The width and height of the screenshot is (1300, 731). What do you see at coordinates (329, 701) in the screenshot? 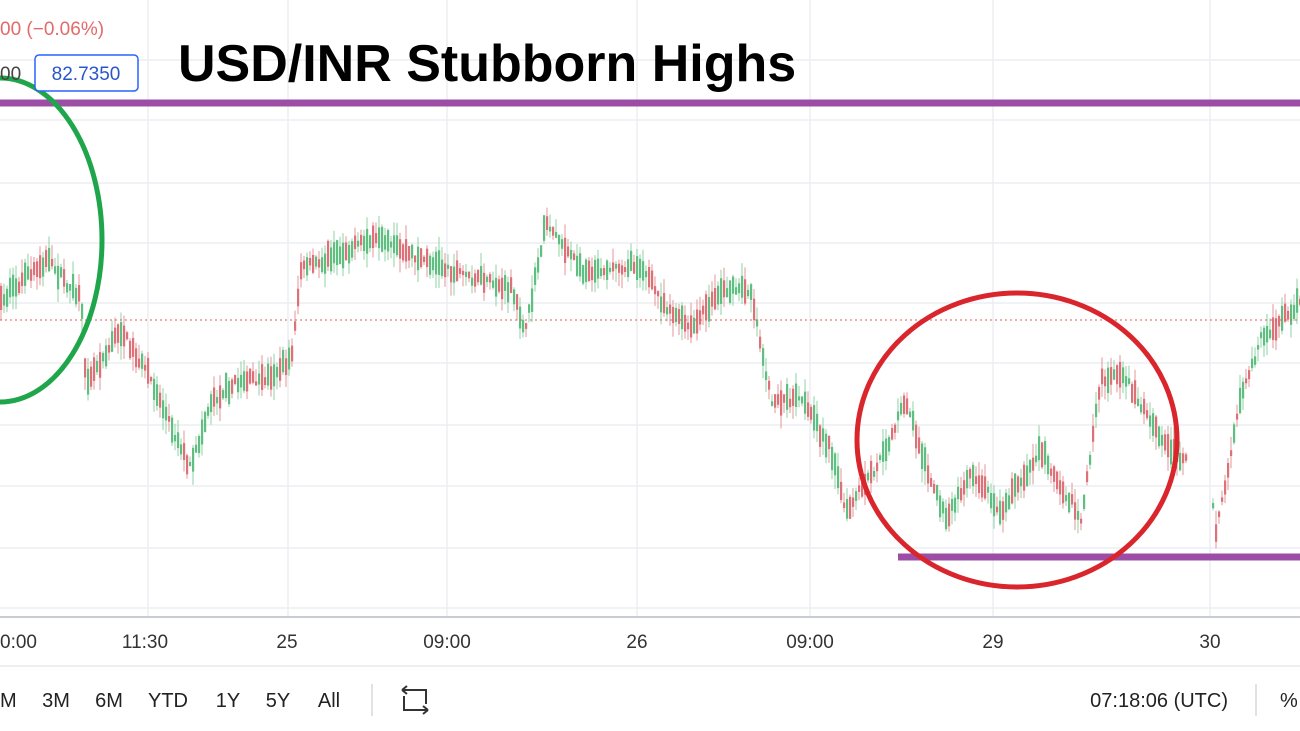
I see `range-button: All` at bounding box center [329, 701].